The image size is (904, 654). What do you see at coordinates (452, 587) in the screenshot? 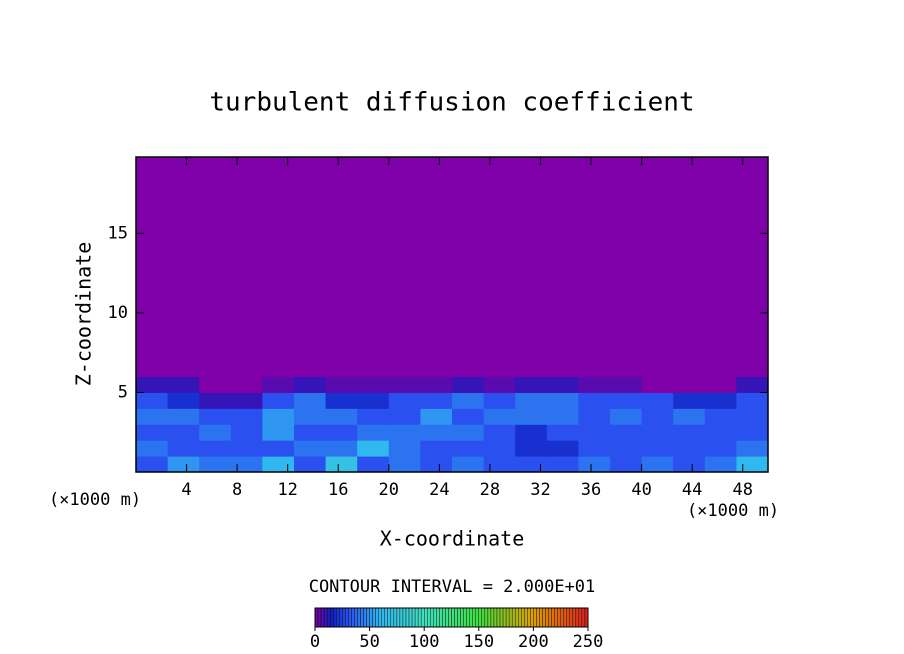
I see `contour-interval: CONTOUR INTERVAL = 2.000E+01` at bounding box center [452, 587].